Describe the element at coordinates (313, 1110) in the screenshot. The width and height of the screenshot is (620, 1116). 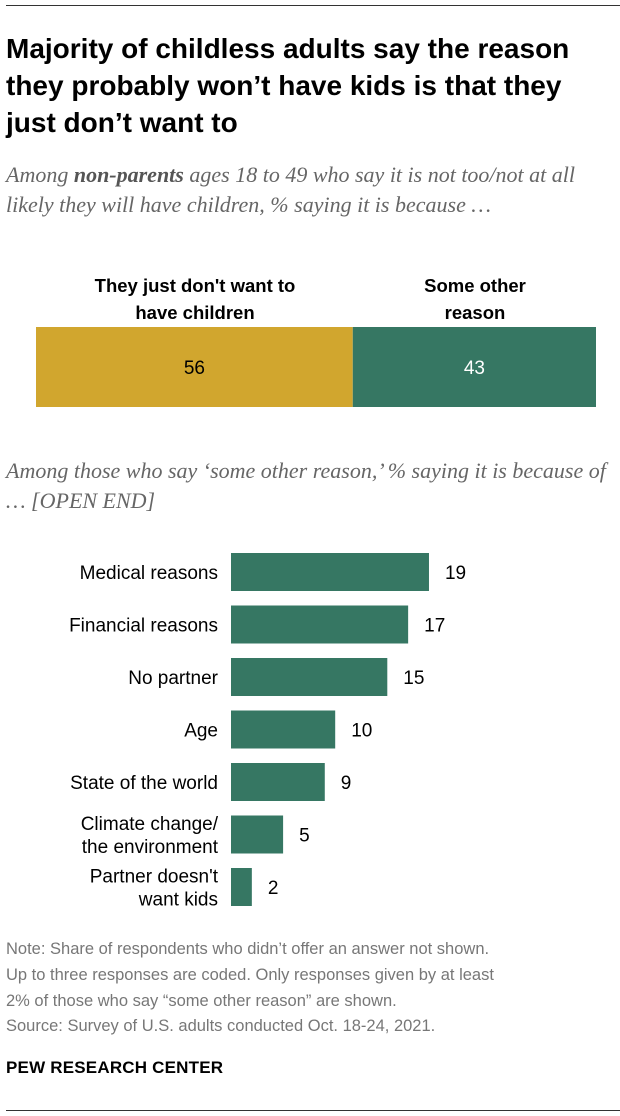
I see `bottom-rule` at that location.